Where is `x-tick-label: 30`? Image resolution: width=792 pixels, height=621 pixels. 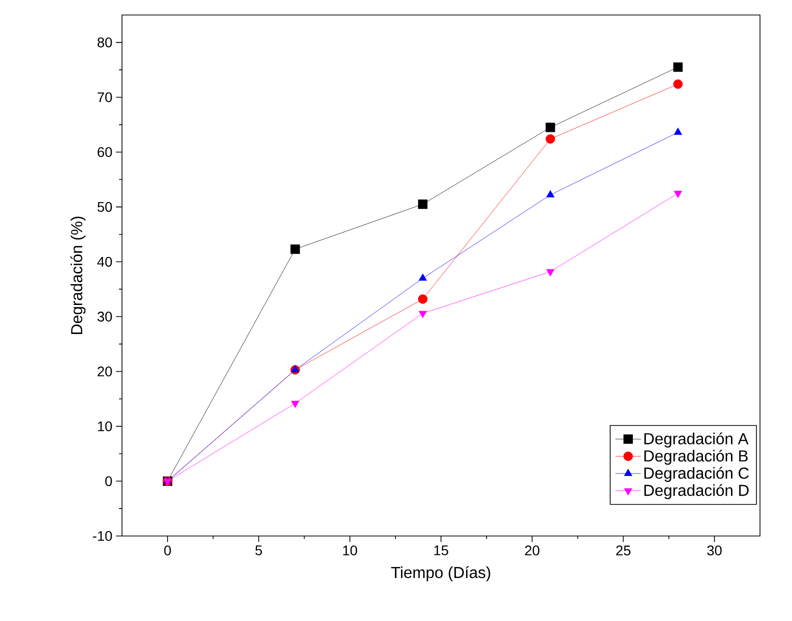 x-tick-label: 30 is located at coordinates (714, 551).